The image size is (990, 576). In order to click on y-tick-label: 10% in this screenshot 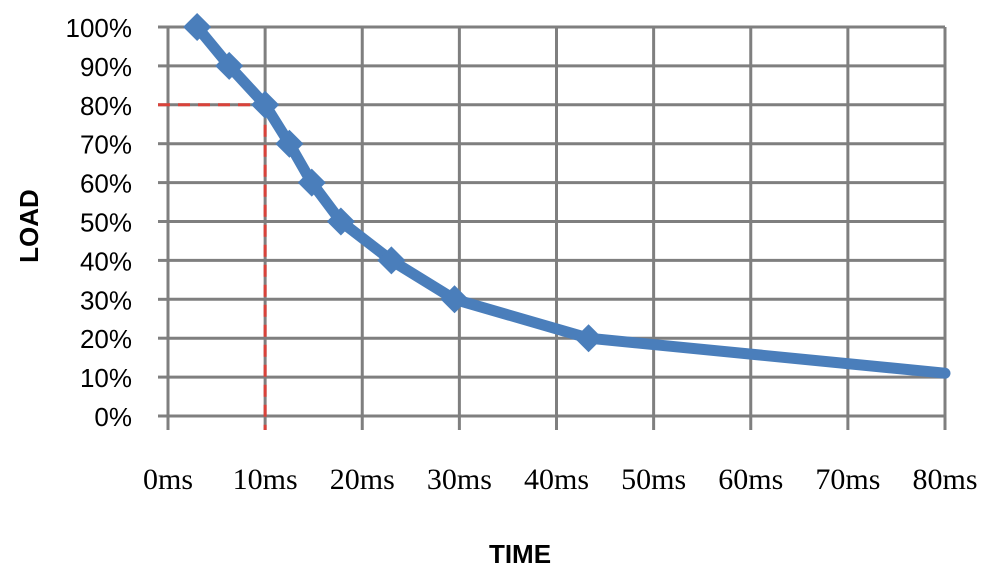, I will do `click(106, 378)`.